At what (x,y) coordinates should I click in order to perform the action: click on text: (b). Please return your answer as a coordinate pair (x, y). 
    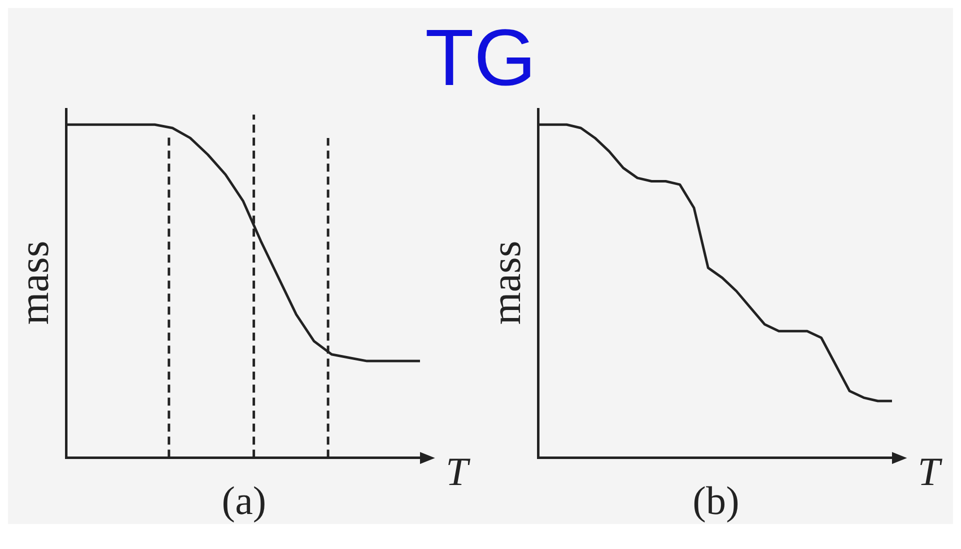
    Looking at the image, I should click on (716, 501).